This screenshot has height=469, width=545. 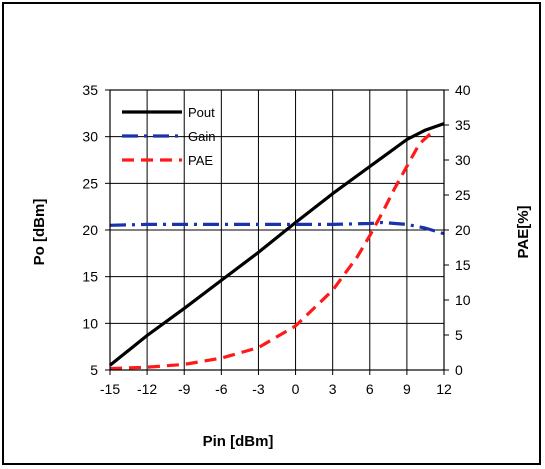 I want to click on x-tick-label: 0, so click(x=296, y=389).